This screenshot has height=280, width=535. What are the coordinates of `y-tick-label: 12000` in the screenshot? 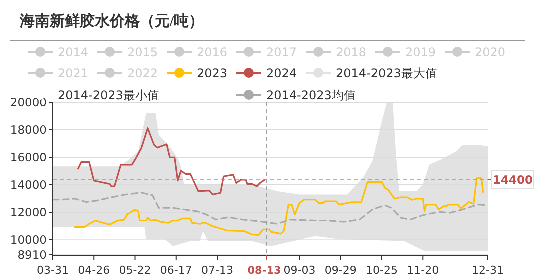 It's located at (28, 213).